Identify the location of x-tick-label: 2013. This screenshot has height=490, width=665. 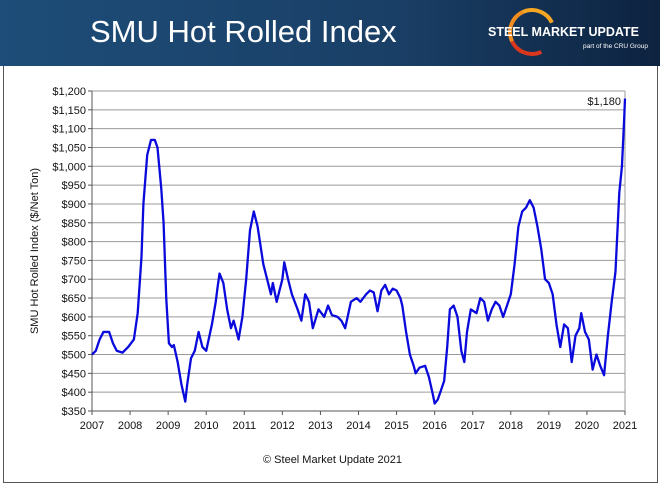
(320, 426).